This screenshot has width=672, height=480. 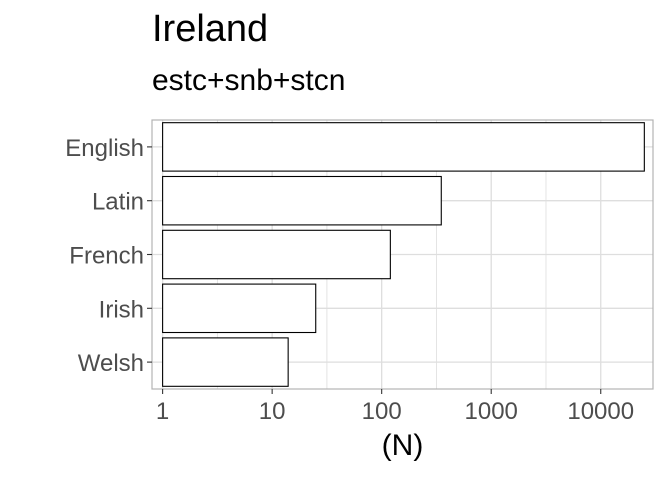 I want to click on x-axis-label: (N), so click(x=403, y=445).